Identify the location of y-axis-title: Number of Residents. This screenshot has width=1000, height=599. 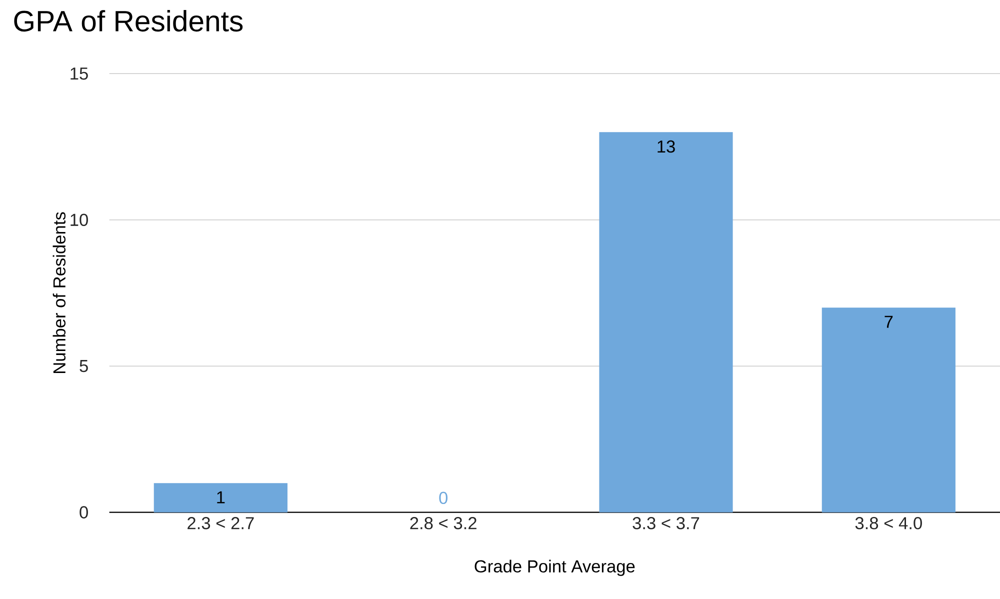
(59, 292).